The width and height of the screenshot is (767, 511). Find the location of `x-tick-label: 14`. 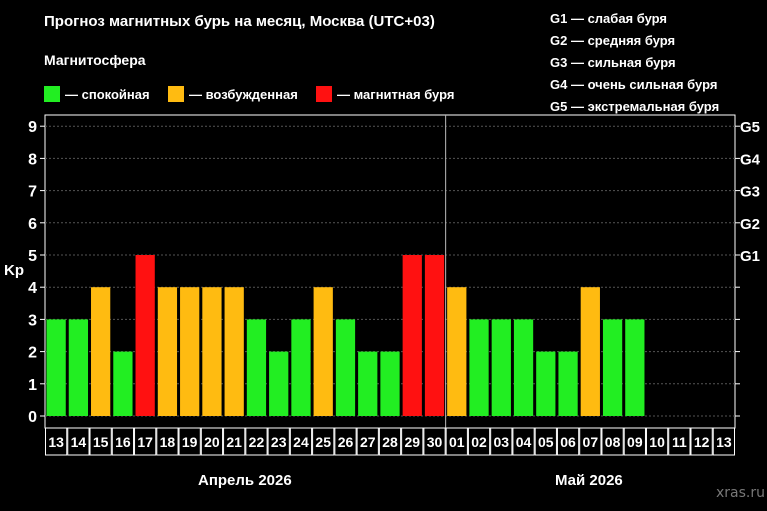

x-tick-label: 14 is located at coordinates (79, 442).